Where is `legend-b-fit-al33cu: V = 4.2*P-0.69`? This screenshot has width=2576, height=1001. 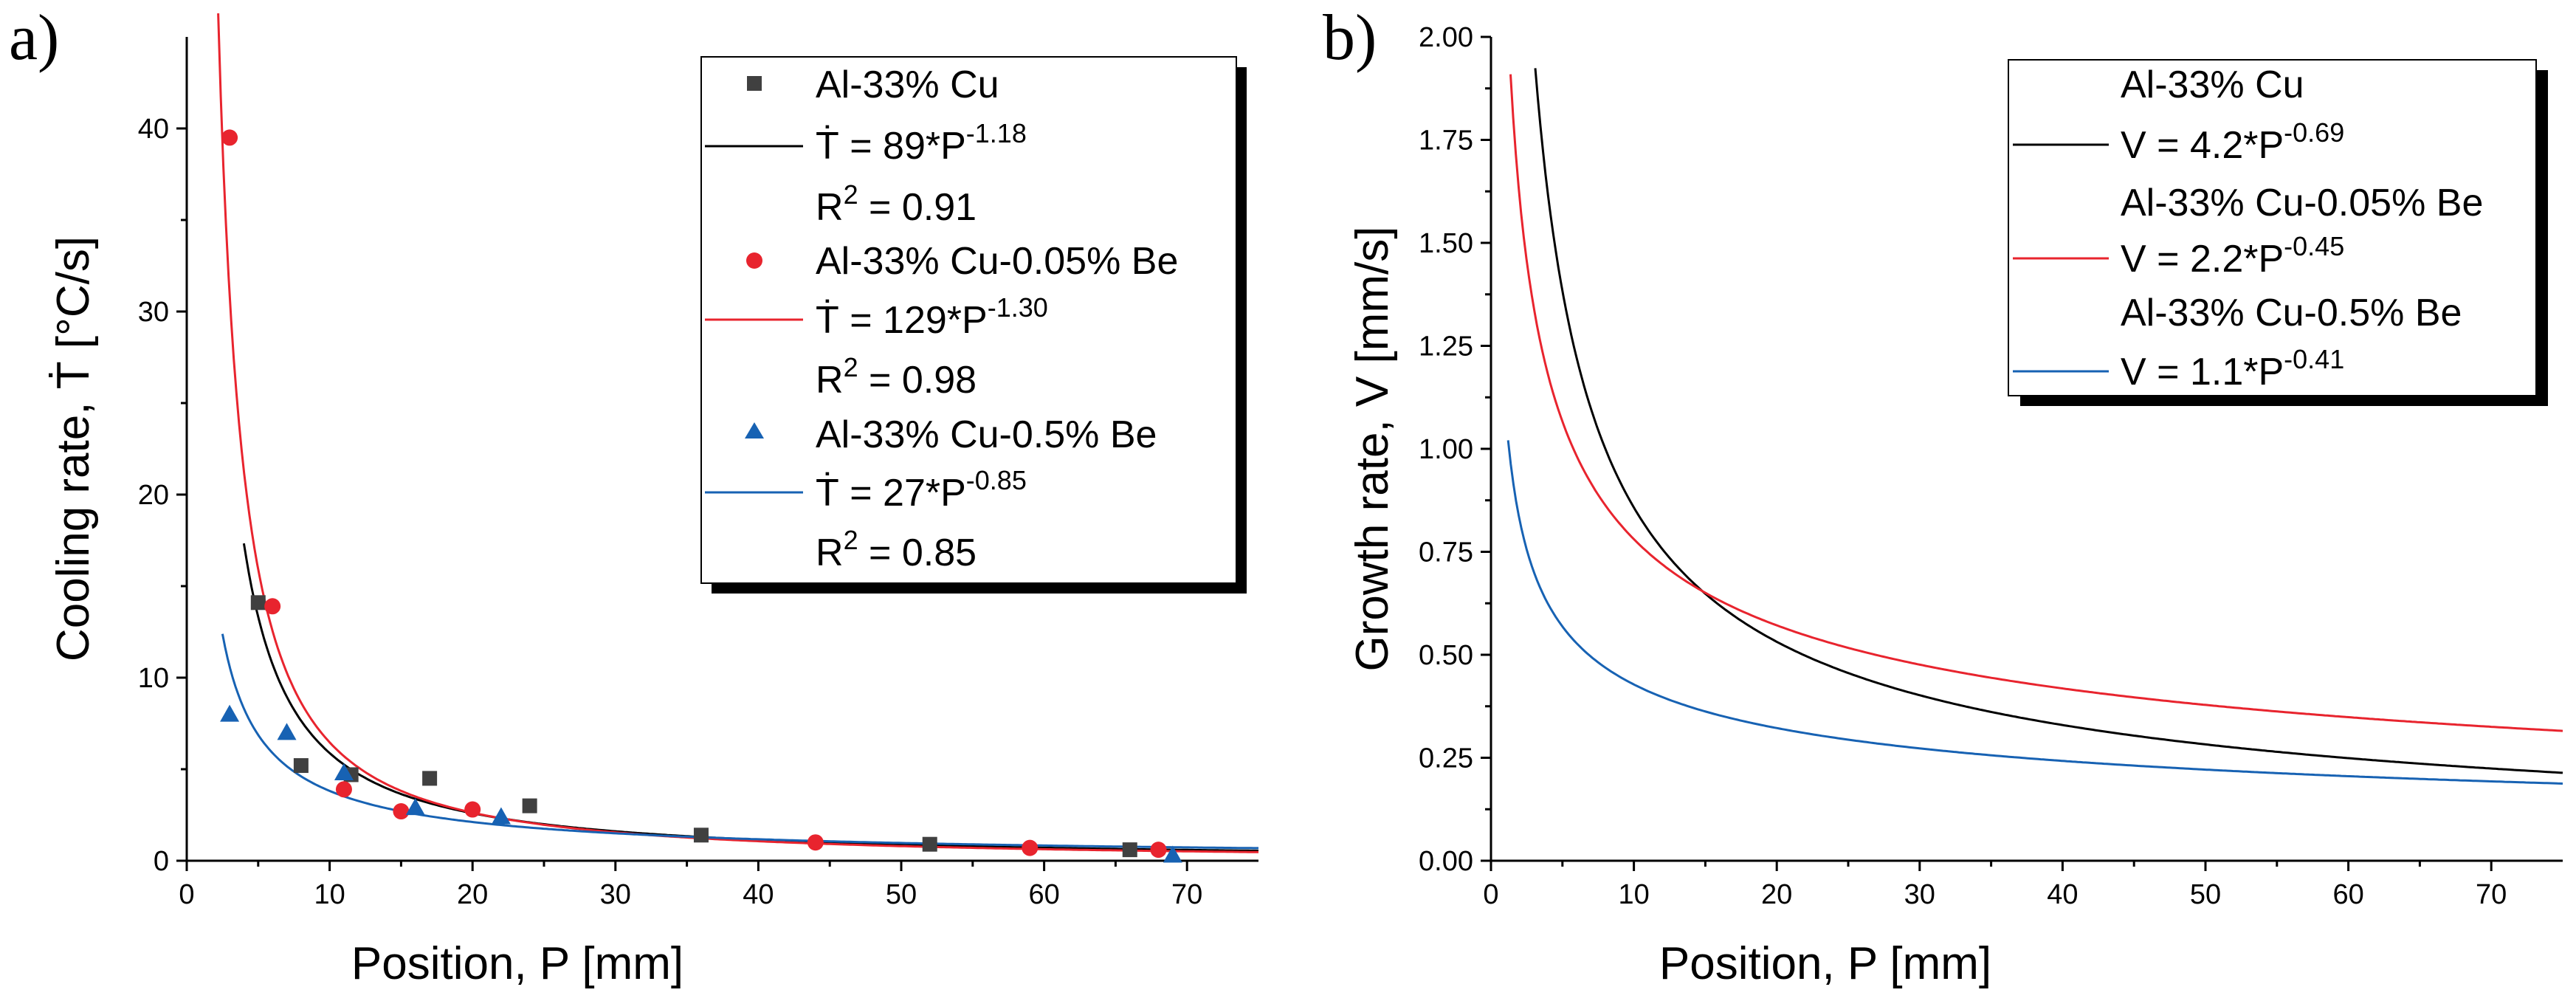 legend-b-fit-al33cu: V = 4.2*P-0.69 is located at coordinates (2233, 142).